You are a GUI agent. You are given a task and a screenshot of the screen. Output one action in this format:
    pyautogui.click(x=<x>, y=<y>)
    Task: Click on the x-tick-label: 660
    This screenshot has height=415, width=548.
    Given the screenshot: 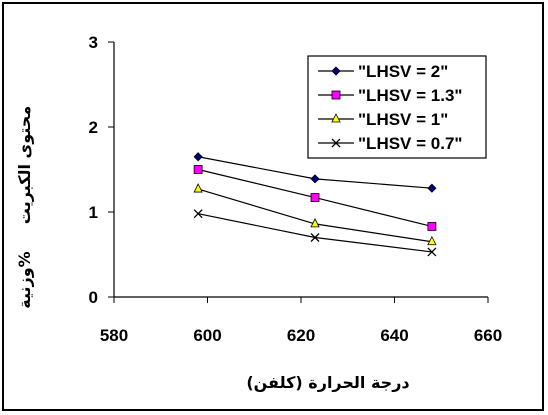 What is the action you would take?
    pyautogui.click(x=488, y=335)
    